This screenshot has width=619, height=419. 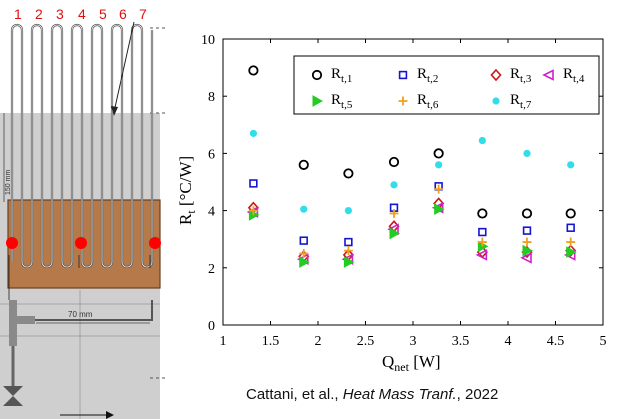 I want to click on legend-label-t-3: Rt,3, so click(x=521, y=75).